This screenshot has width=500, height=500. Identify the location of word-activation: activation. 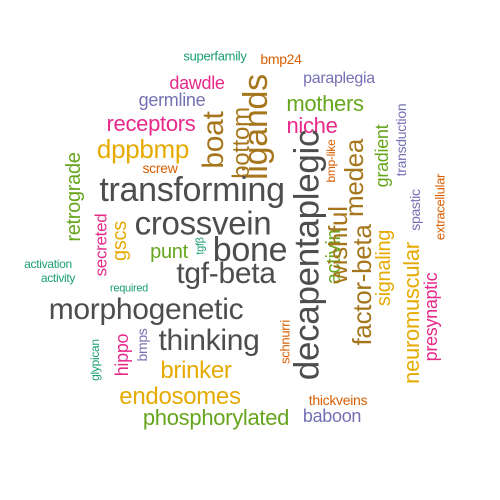
(48, 264).